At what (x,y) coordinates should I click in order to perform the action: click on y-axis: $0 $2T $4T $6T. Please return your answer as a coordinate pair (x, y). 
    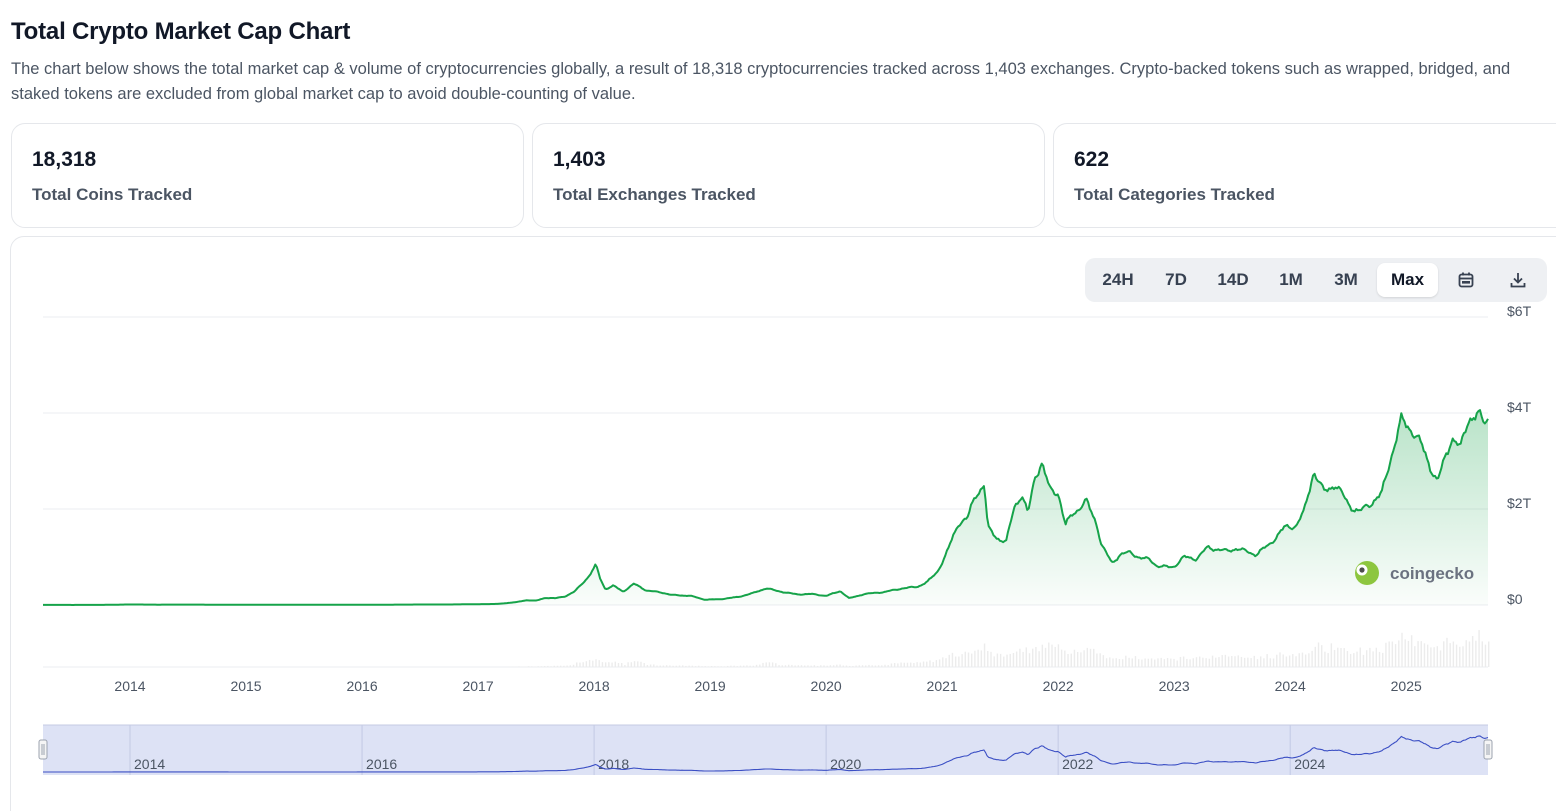
    Looking at the image, I should click on (1519, 455).